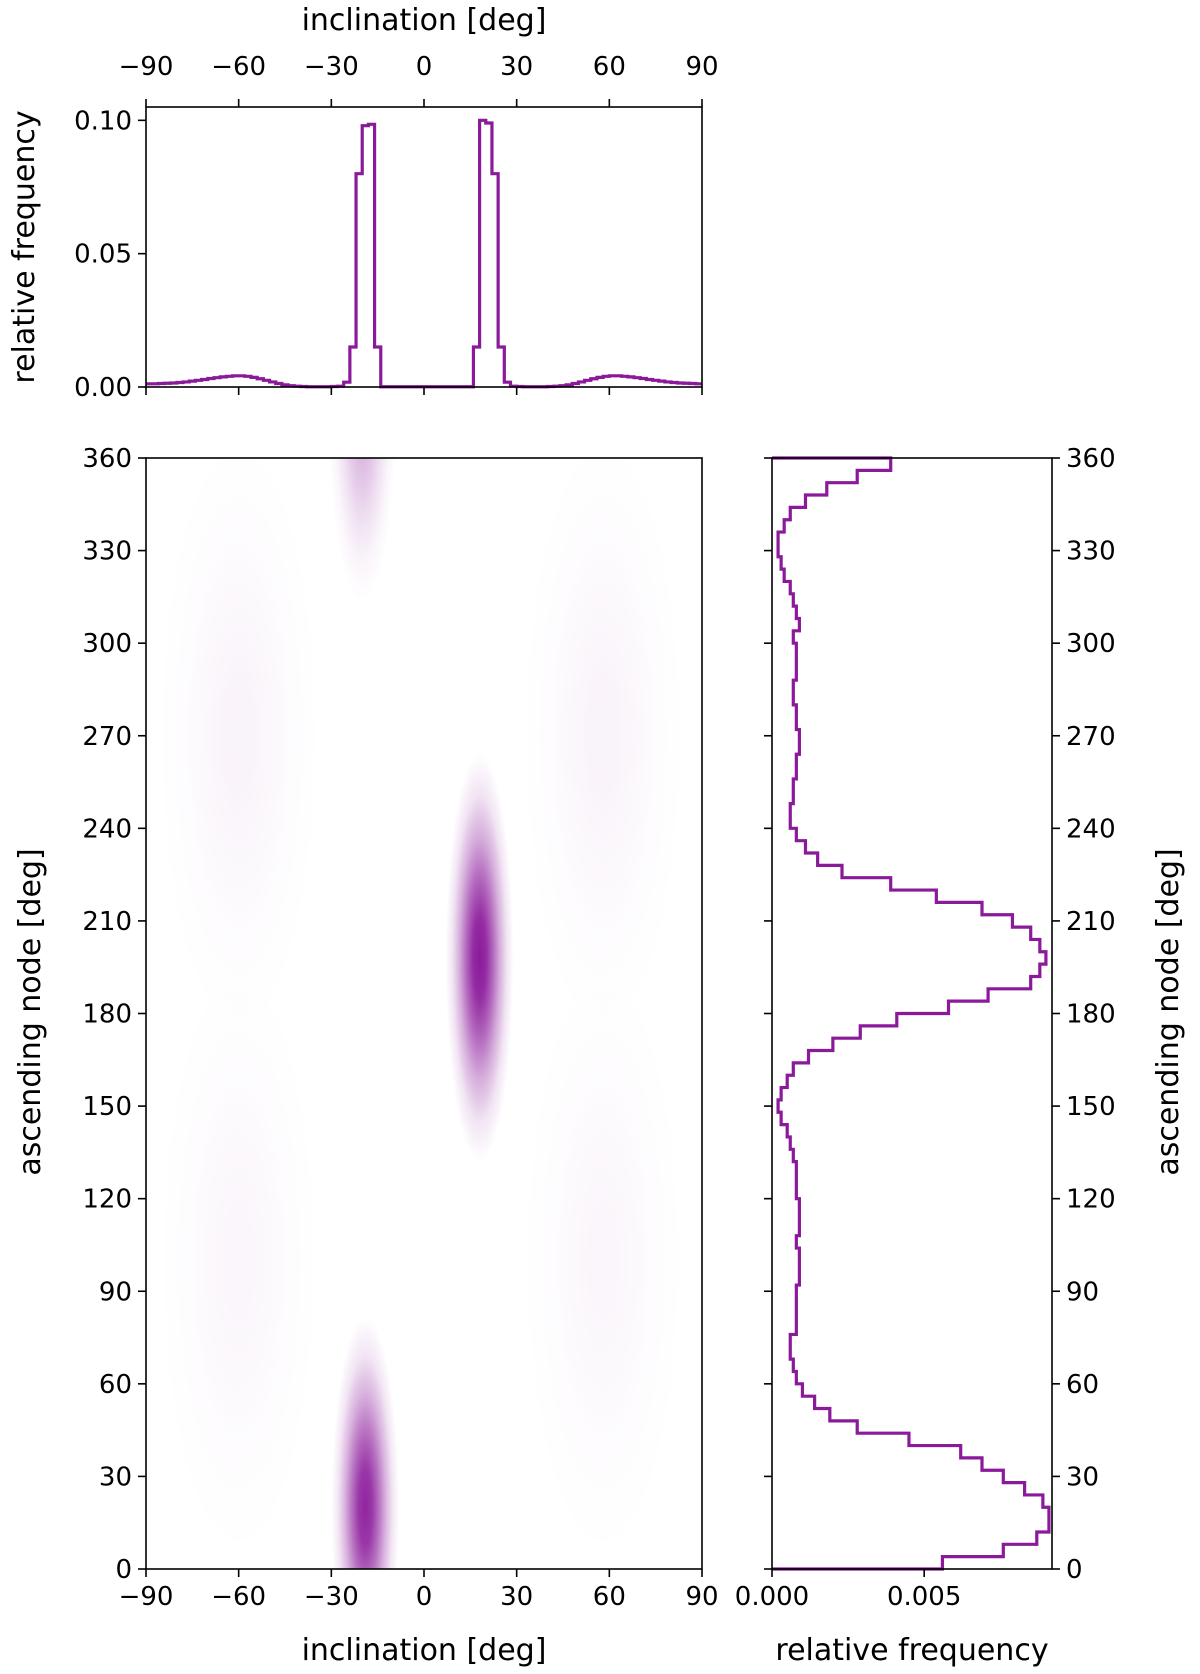  Describe the element at coordinates (103, 388) in the screenshot. I see `top-y-tick-label: 0.00` at that location.